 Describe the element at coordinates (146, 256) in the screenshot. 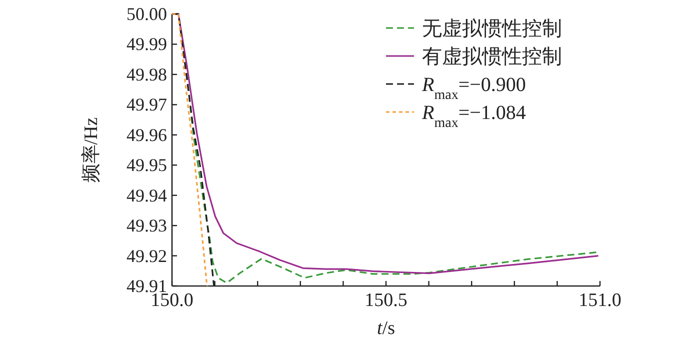

I see `y-tick-label: 49.92` at that location.